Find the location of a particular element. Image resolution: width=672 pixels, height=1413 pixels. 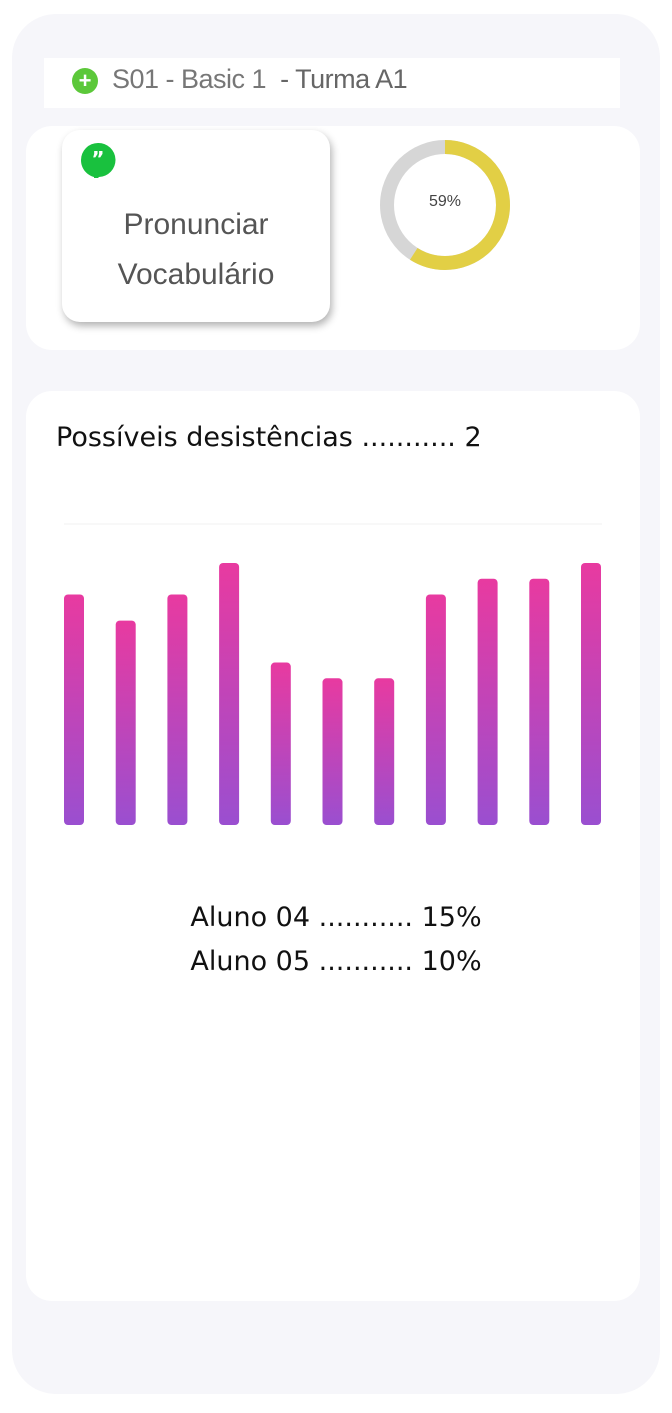

progress-donut is located at coordinates (445, 205).